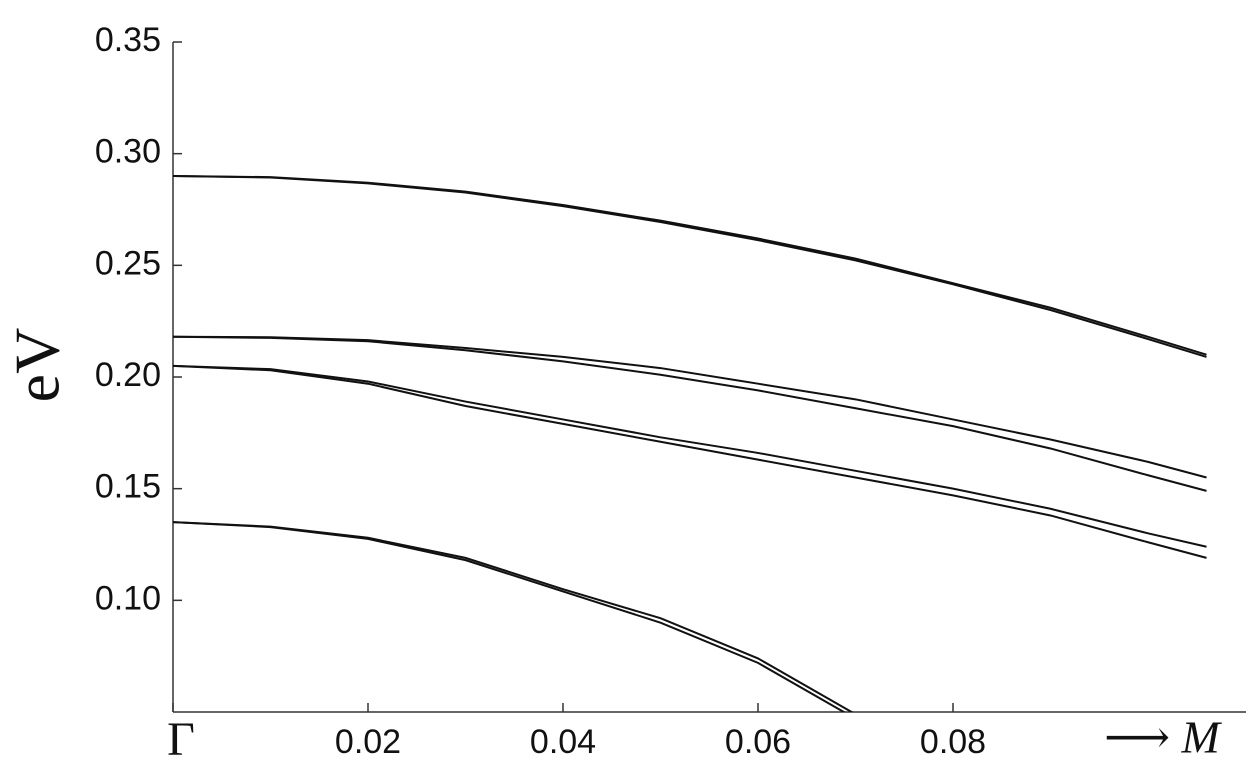  What do you see at coordinates (128, 263) in the screenshot?
I see `y-tick-label: 0.25` at bounding box center [128, 263].